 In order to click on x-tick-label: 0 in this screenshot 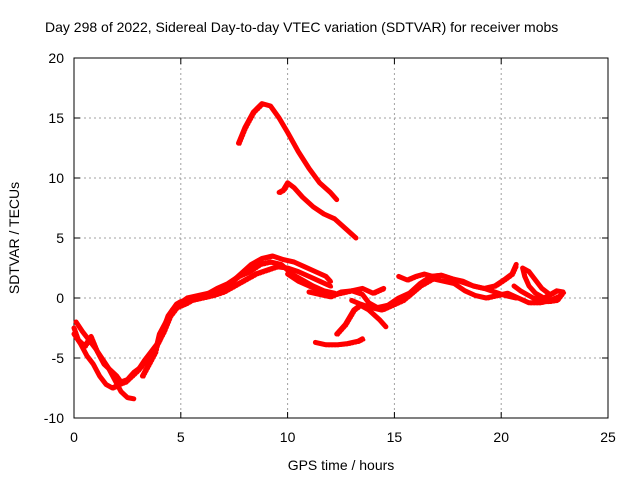, I will do `click(74, 437)`.